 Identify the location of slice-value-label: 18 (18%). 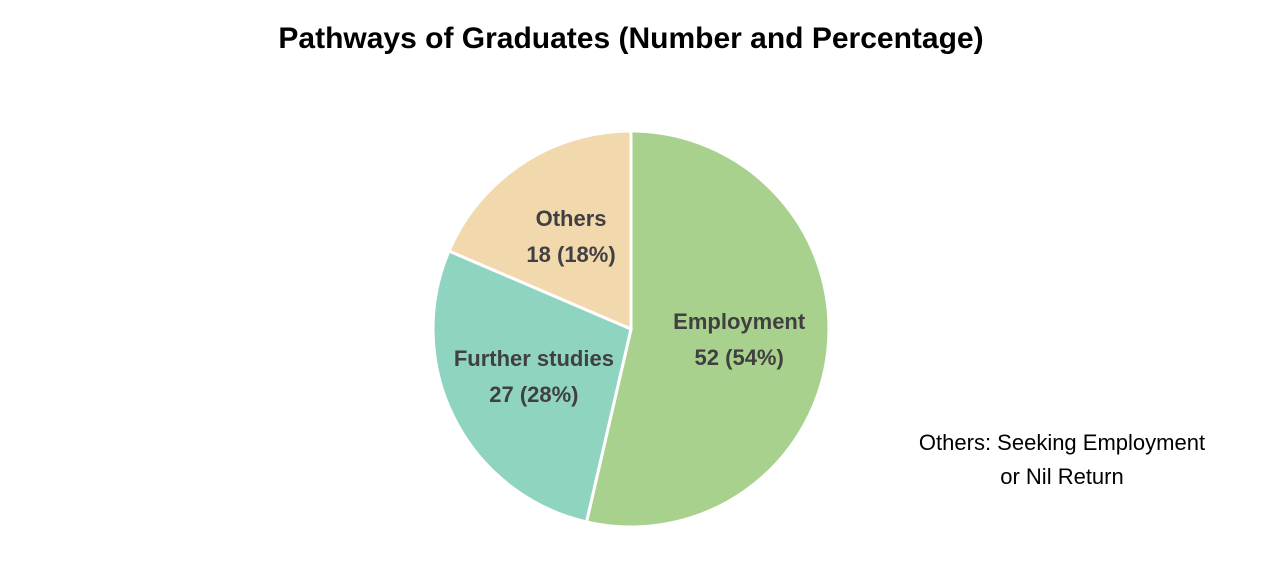
(570, 254).